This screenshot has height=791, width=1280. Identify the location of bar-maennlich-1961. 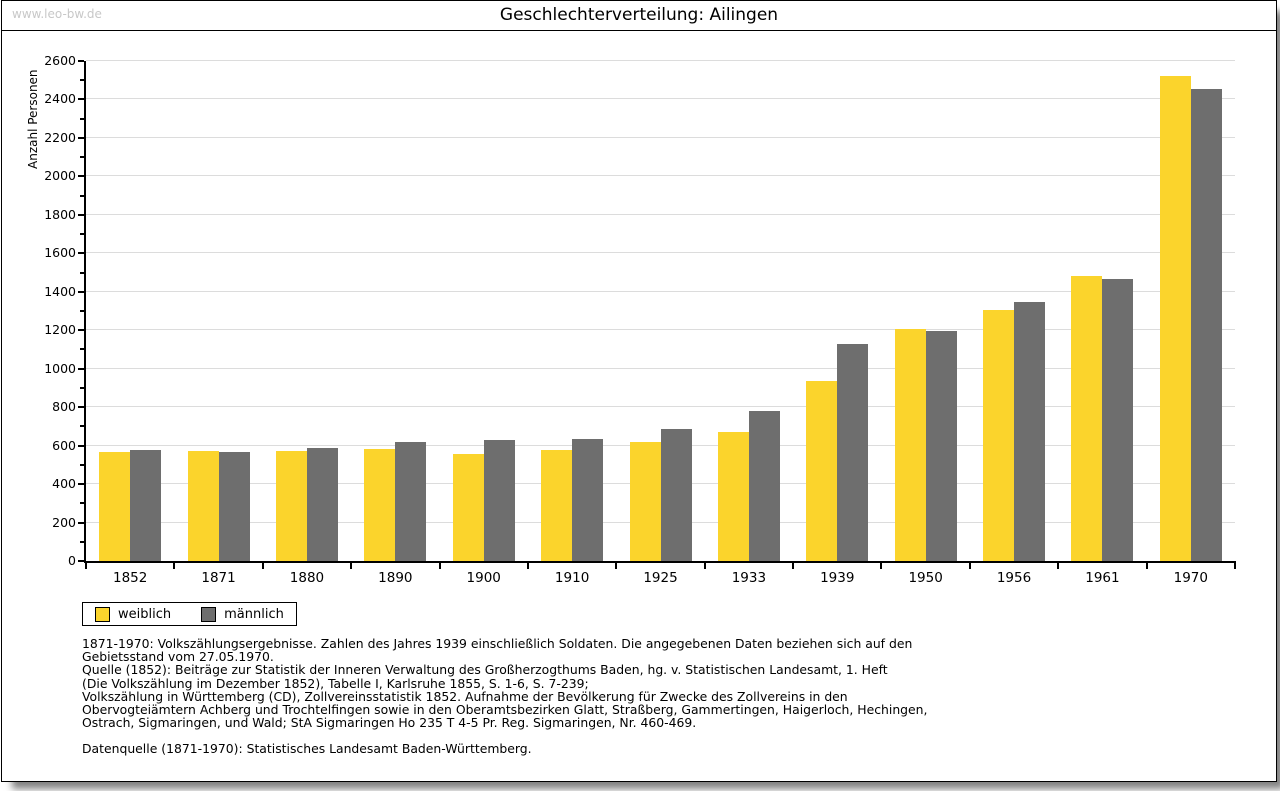
(1118, 419).